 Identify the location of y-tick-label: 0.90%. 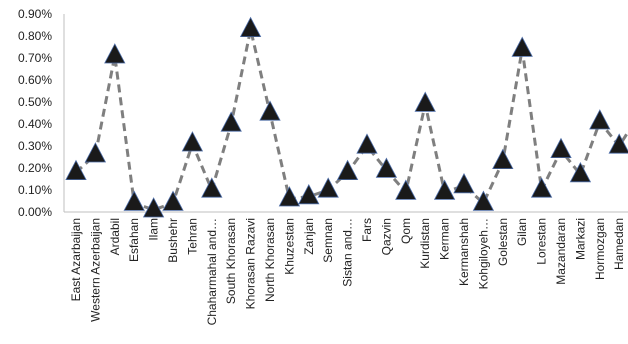
(35, 14).